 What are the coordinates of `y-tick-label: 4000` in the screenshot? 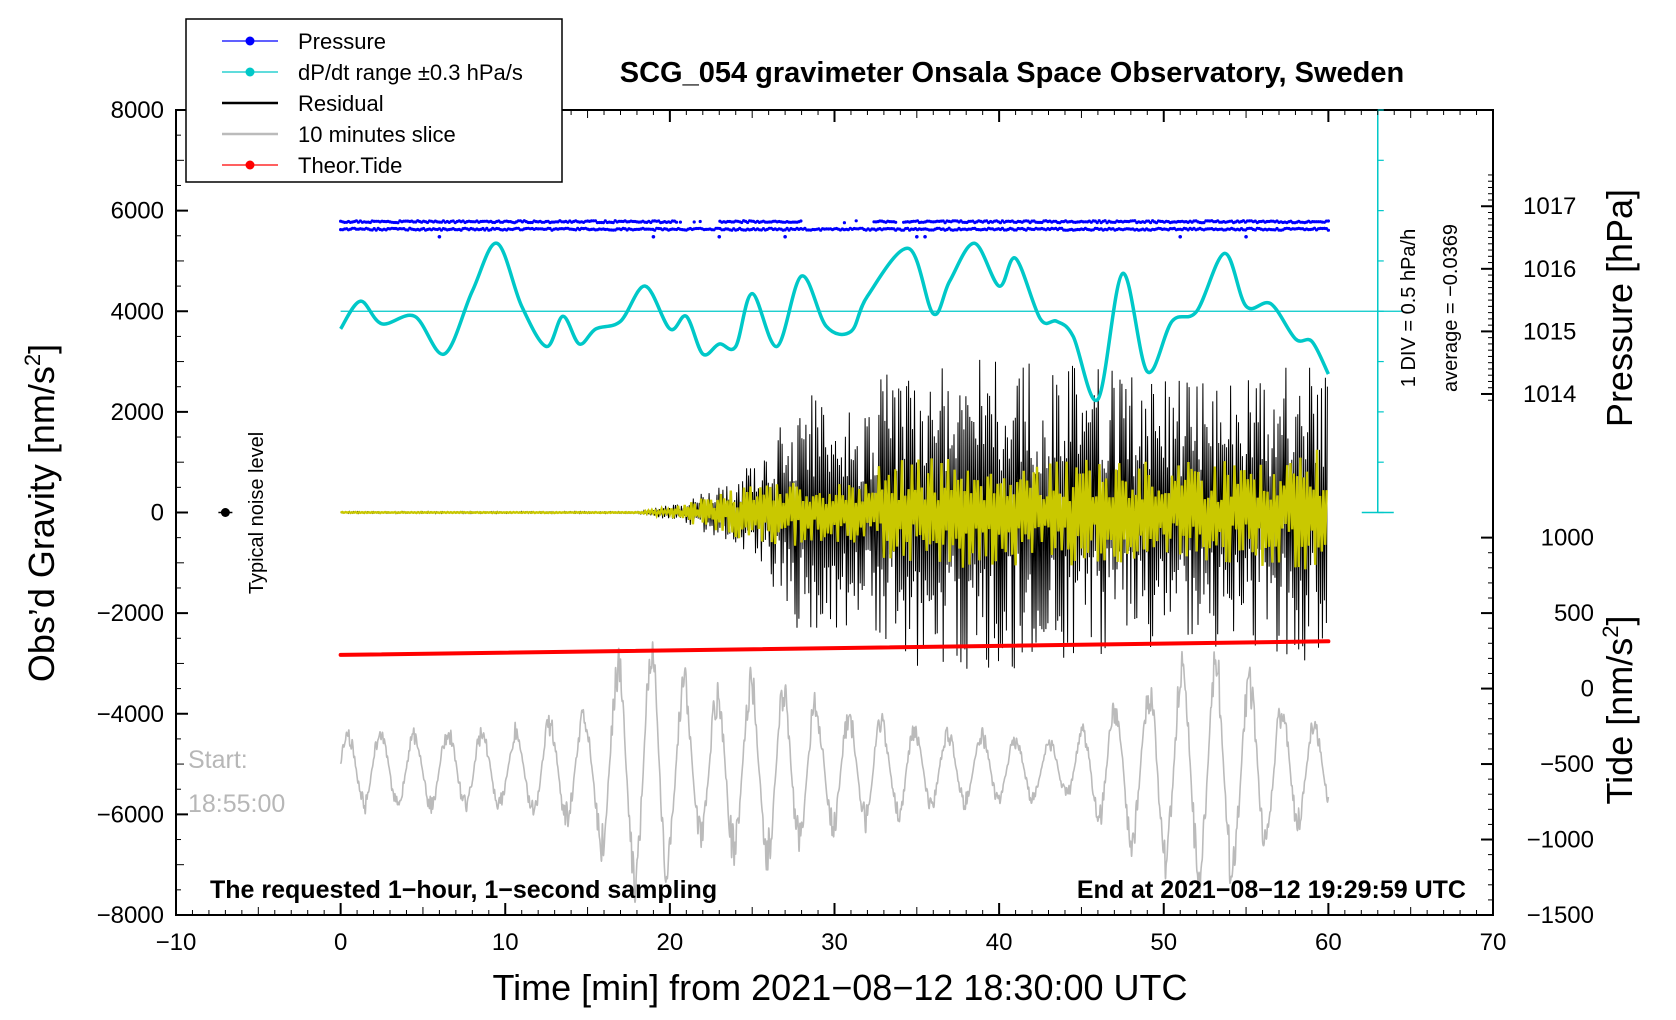 It's located at (137, 311).